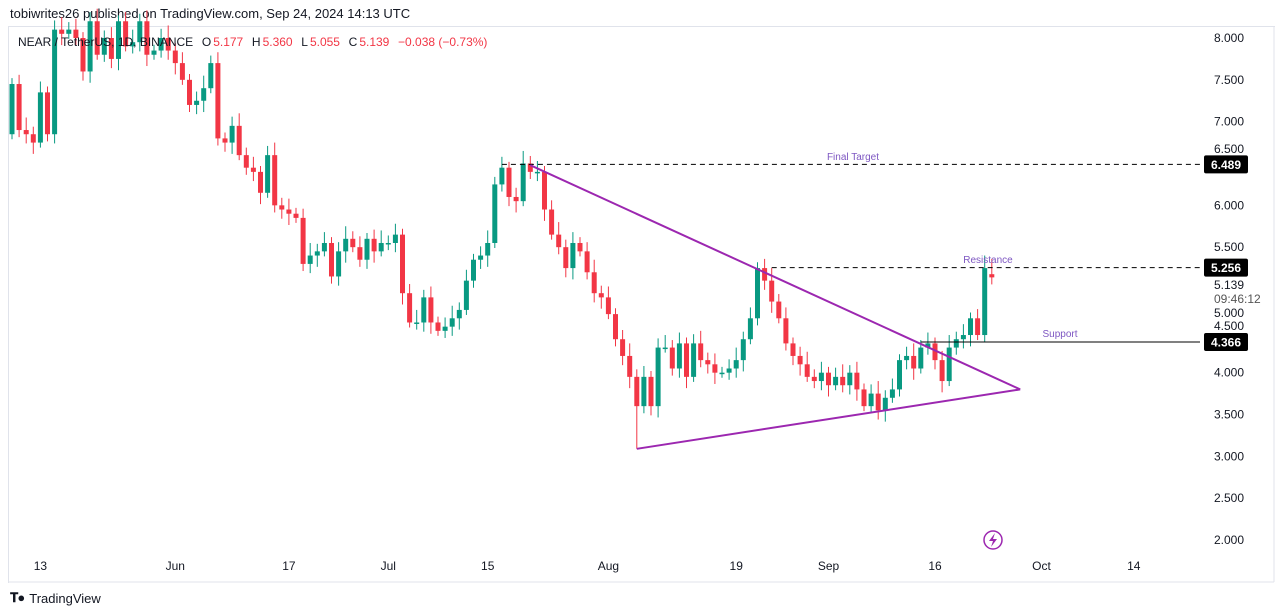 The height and width of the screenshot is (615, 1281). What do you see at coordinates (775, 277) in the screenshot?
I see `triangle-upper-trendline` at bounding box center [775, 277].